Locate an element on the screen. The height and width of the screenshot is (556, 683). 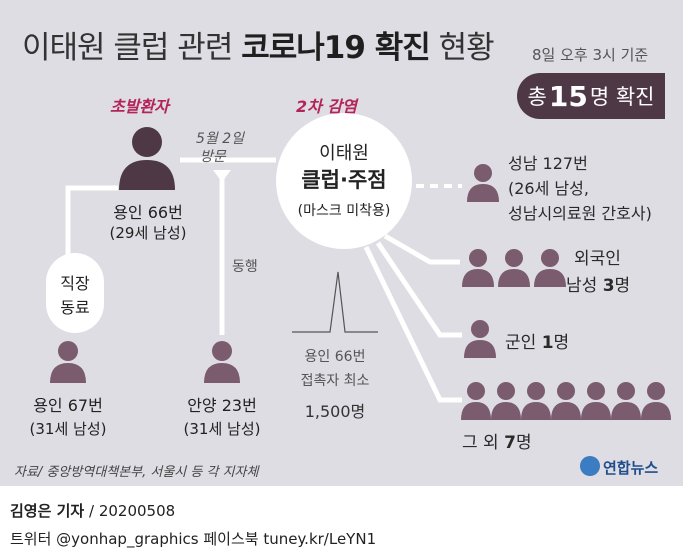
date-label: 8일 오후 3시 기준 is located at coordinates (590, 55).